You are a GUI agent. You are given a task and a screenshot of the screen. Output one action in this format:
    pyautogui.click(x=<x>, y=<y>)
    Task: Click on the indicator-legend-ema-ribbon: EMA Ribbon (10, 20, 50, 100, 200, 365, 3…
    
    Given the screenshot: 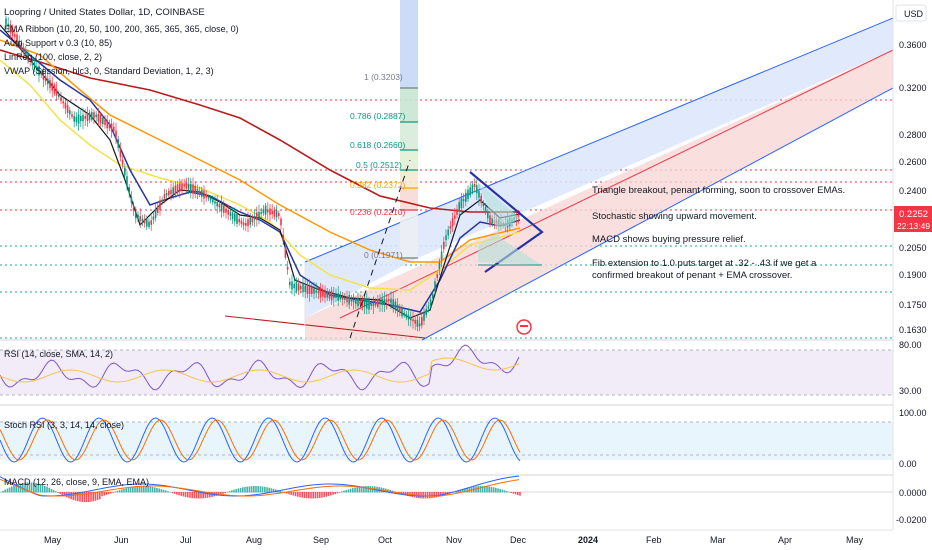 What is the action you would take?
    pyautogui.click(x=121, y=29)
    